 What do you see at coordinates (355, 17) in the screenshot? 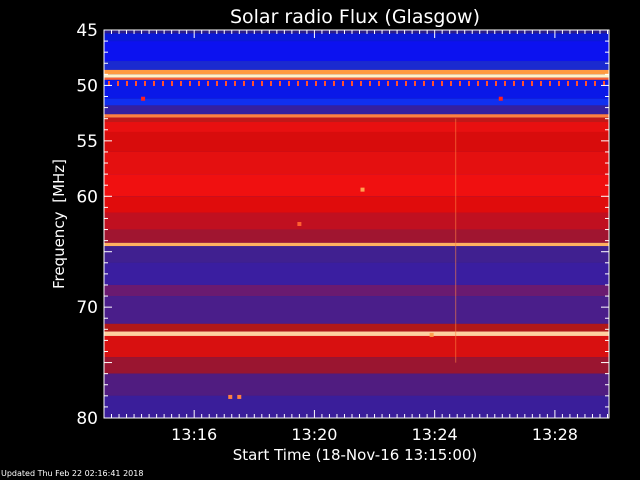
I see `chart-title: Solar radio Flux (Glasgow)` at bounding box center [355, 17].